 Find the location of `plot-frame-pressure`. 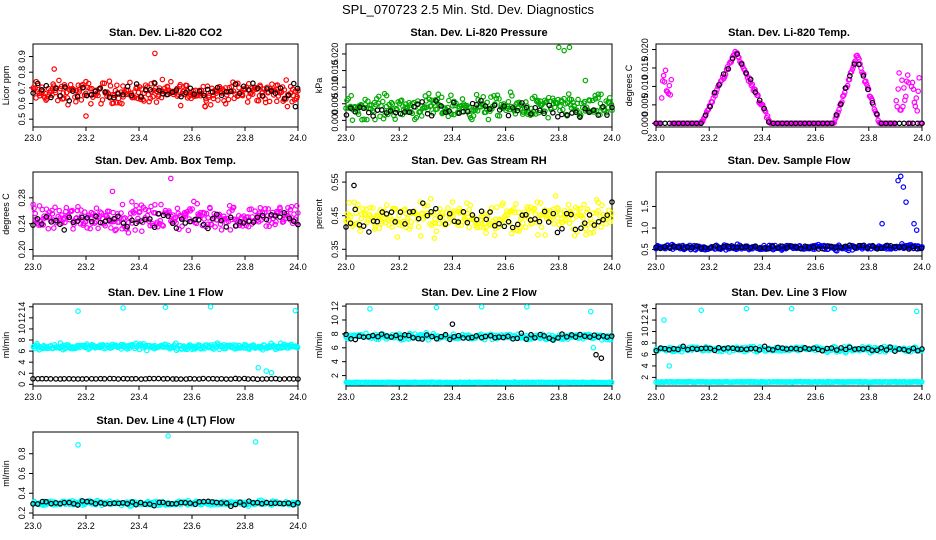

plot-frame-pressure is located at coordinates (479, 85).